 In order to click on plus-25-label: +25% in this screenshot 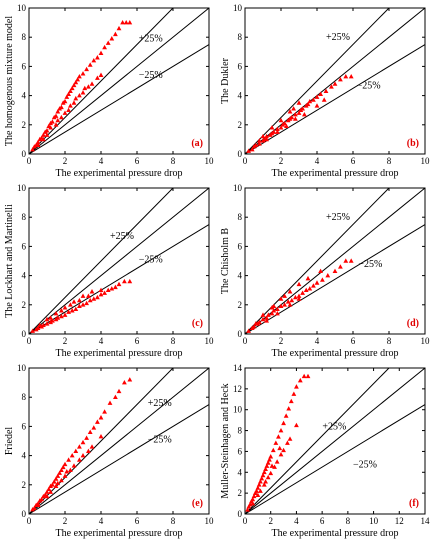, I will do `click(122, 236)`.